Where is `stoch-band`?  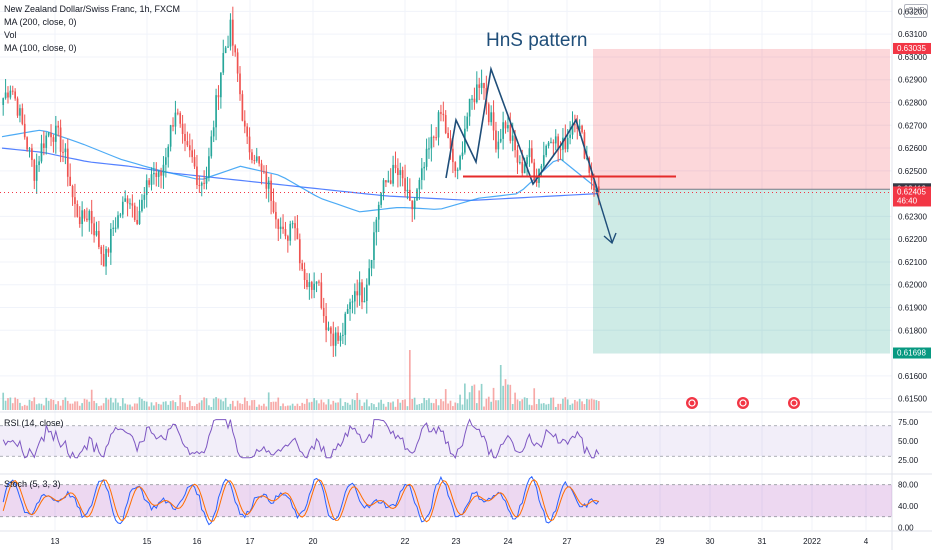
stoch-band is located at coordinates (446, 500).